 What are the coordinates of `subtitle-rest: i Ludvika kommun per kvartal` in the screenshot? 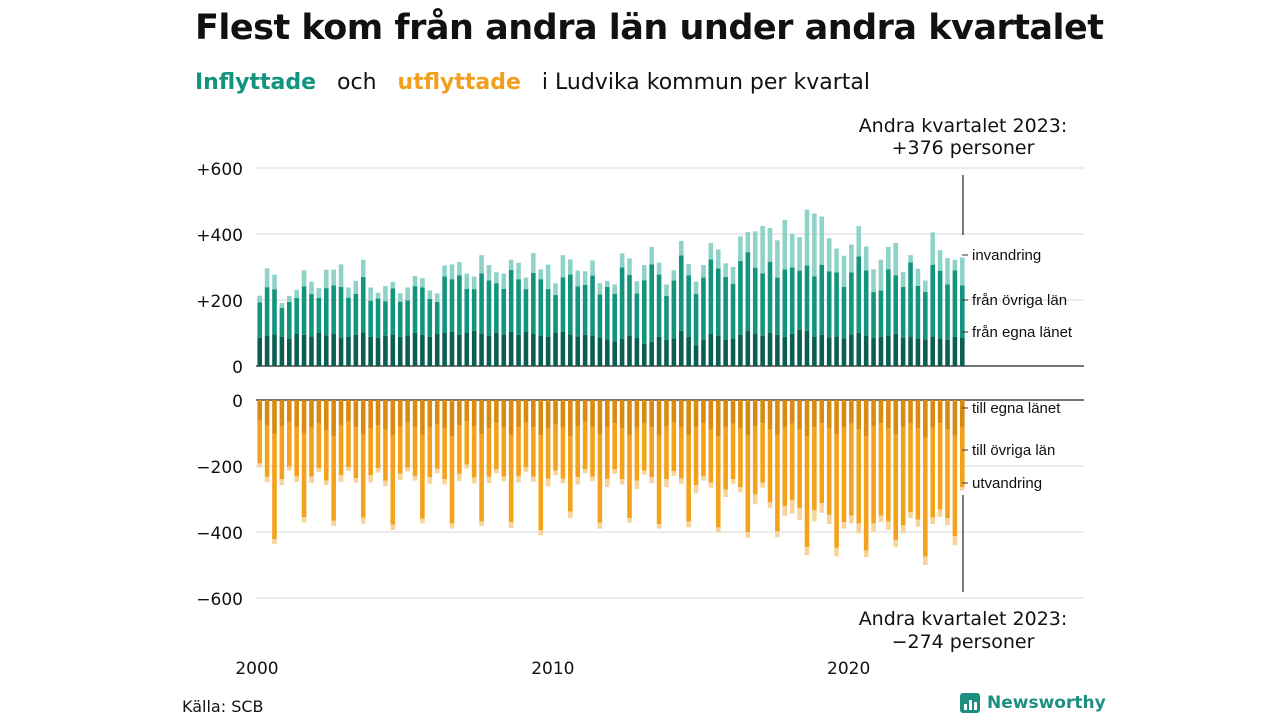 It's located at (705, 82).